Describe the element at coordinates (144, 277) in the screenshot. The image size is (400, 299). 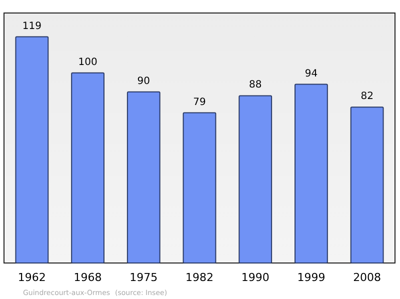
I see `x-tick-label: 1975` at that location.